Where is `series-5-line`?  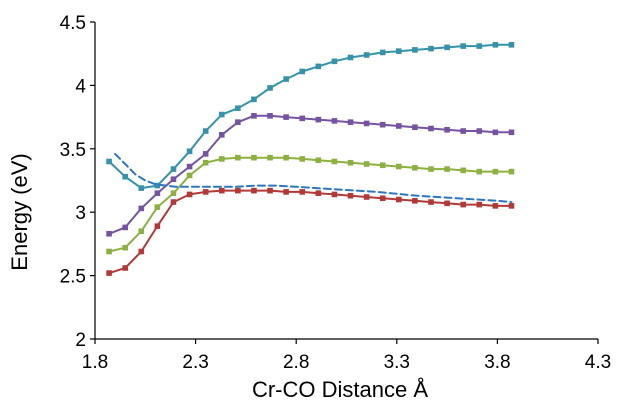
series-5-line is located at coordinates (313, 178).